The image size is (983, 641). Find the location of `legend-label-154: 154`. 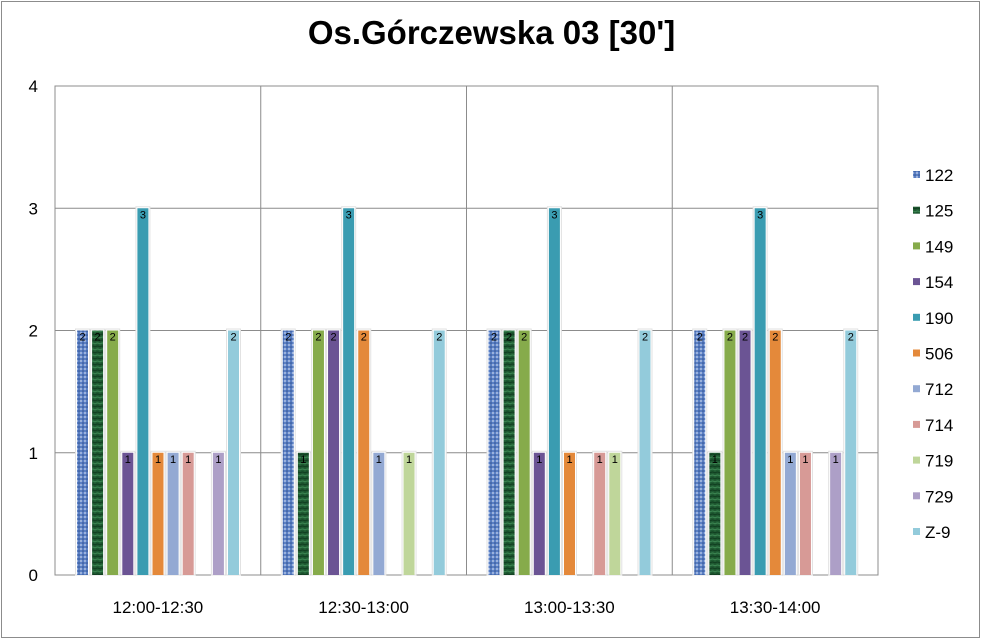

legend-label-154: 154 is located at coordinates (939, 282).